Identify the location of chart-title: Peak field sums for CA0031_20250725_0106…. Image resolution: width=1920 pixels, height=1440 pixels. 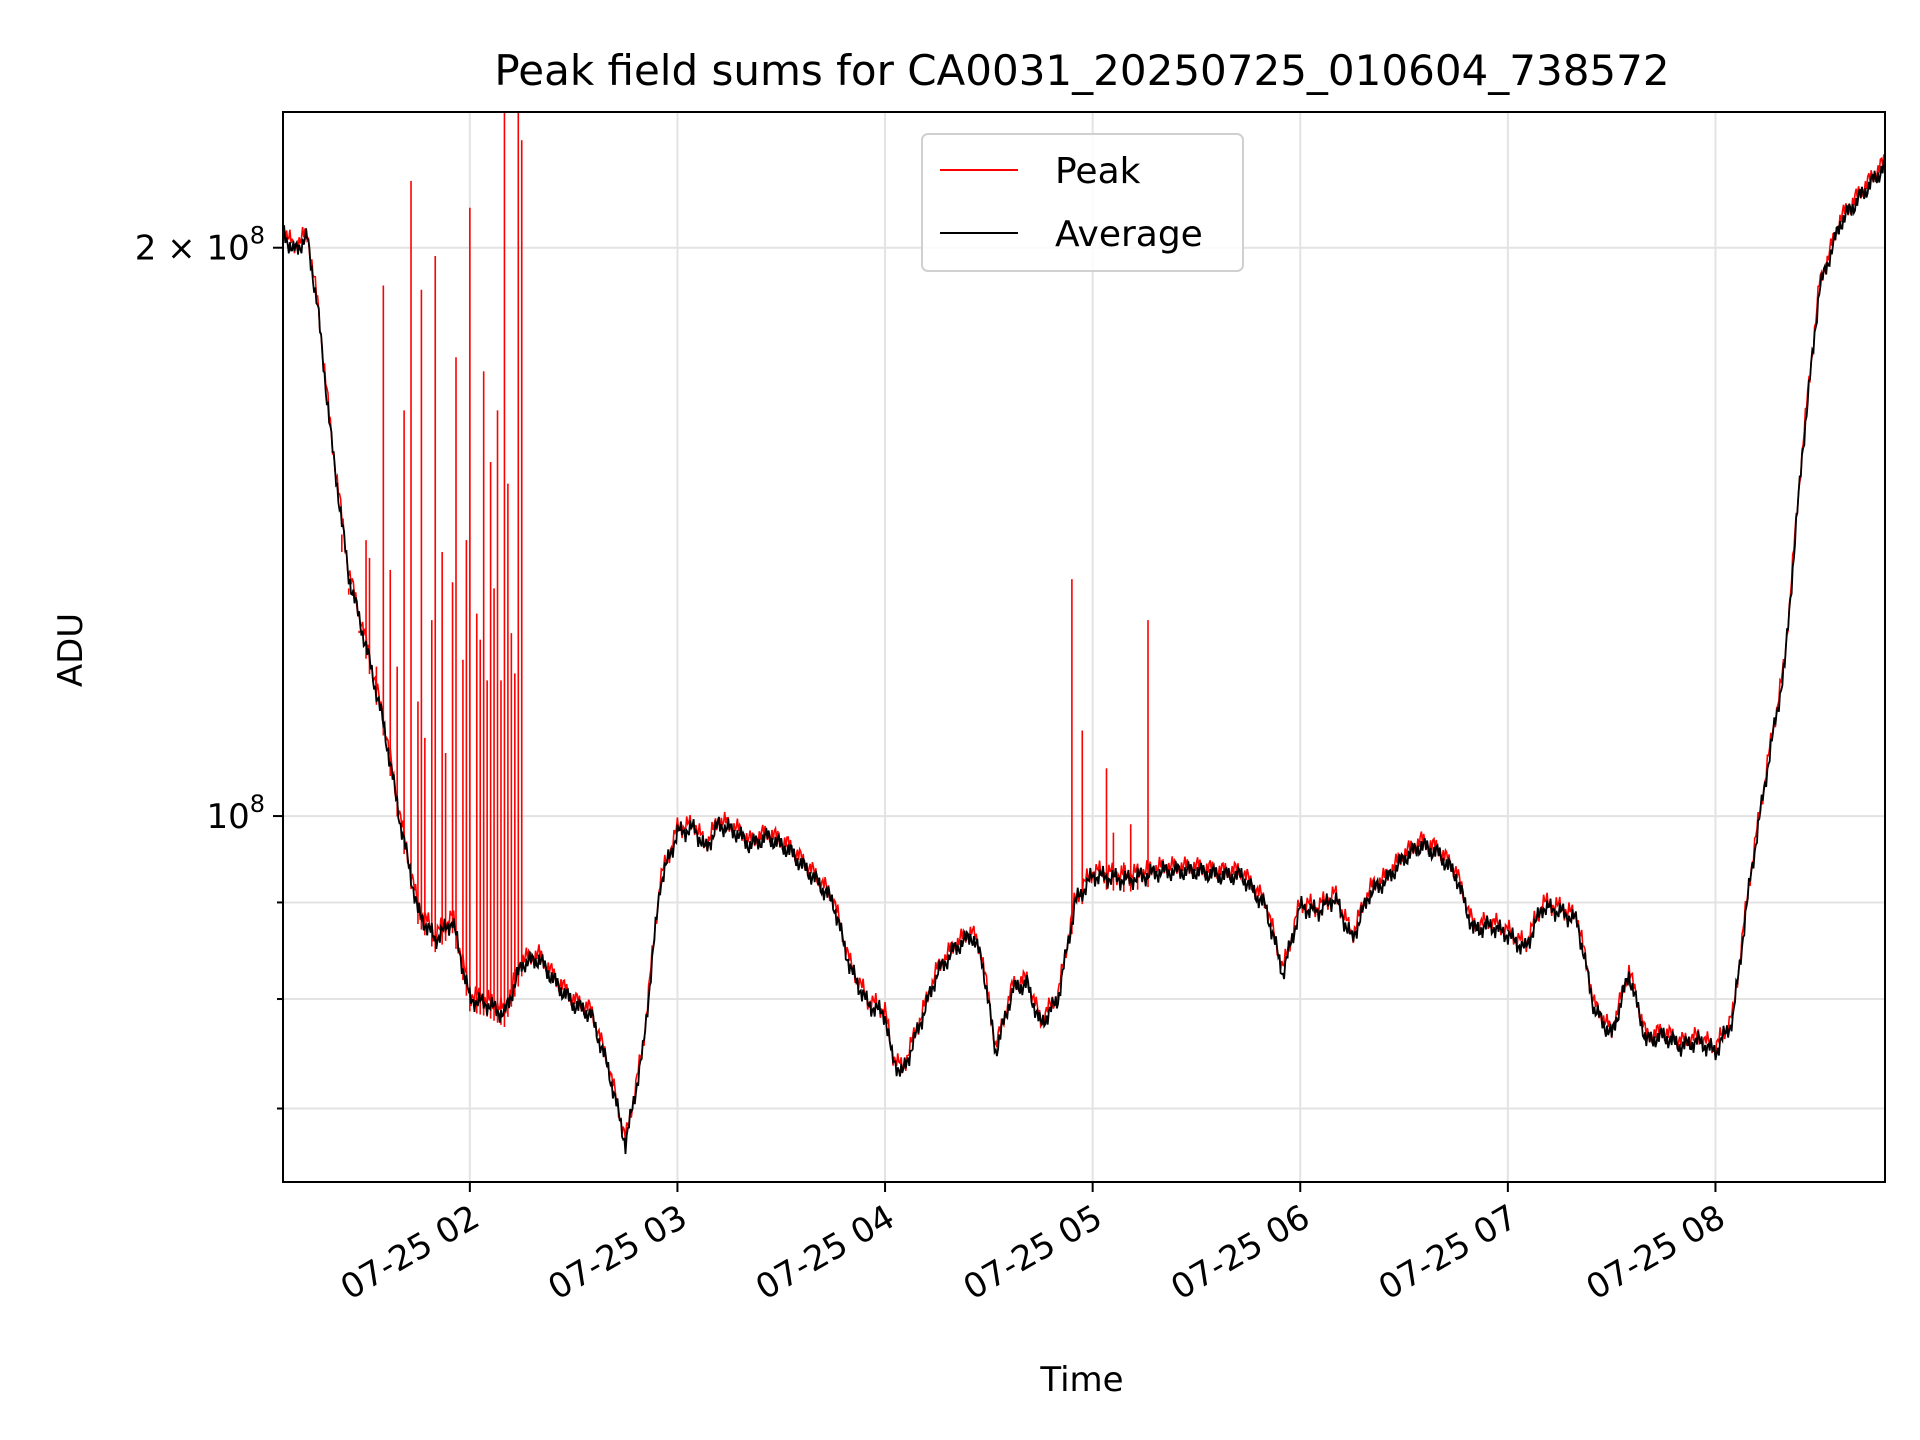
(1081, 70).